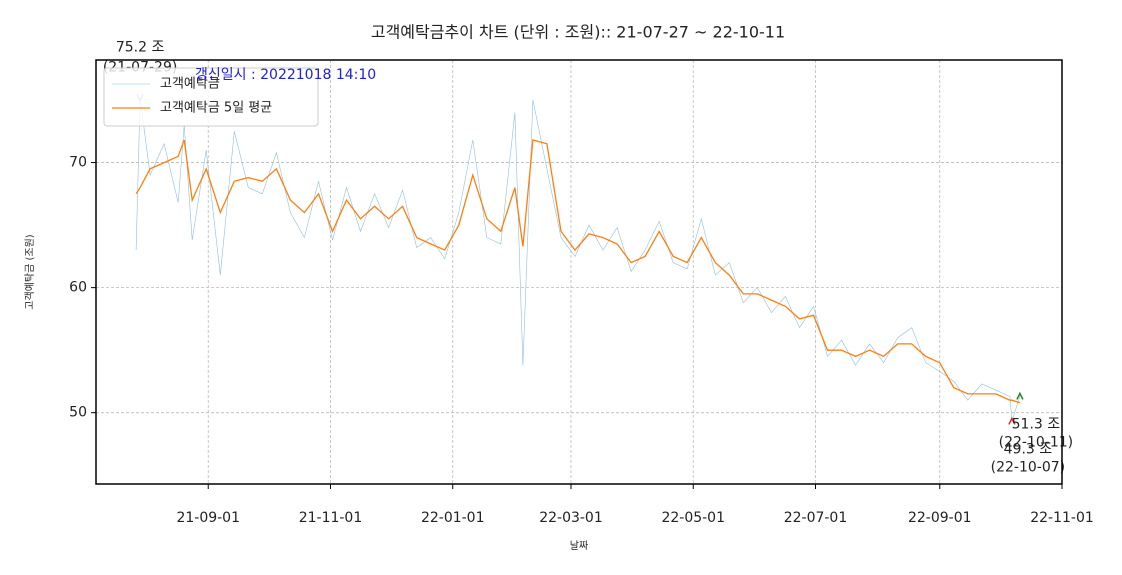 This screenshot has width=1122, height=575. I want to click on annotation-text: 49.3 조, so click(1028, 449).